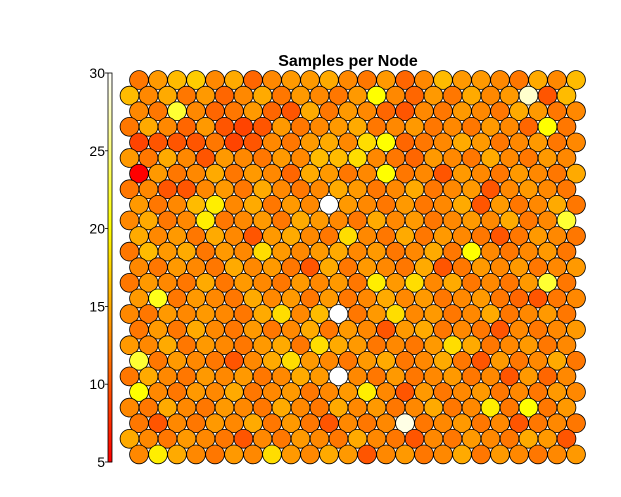 The image size is (621, 497). I want to click on colorbar-tick-label: 25, so click(97, 151).